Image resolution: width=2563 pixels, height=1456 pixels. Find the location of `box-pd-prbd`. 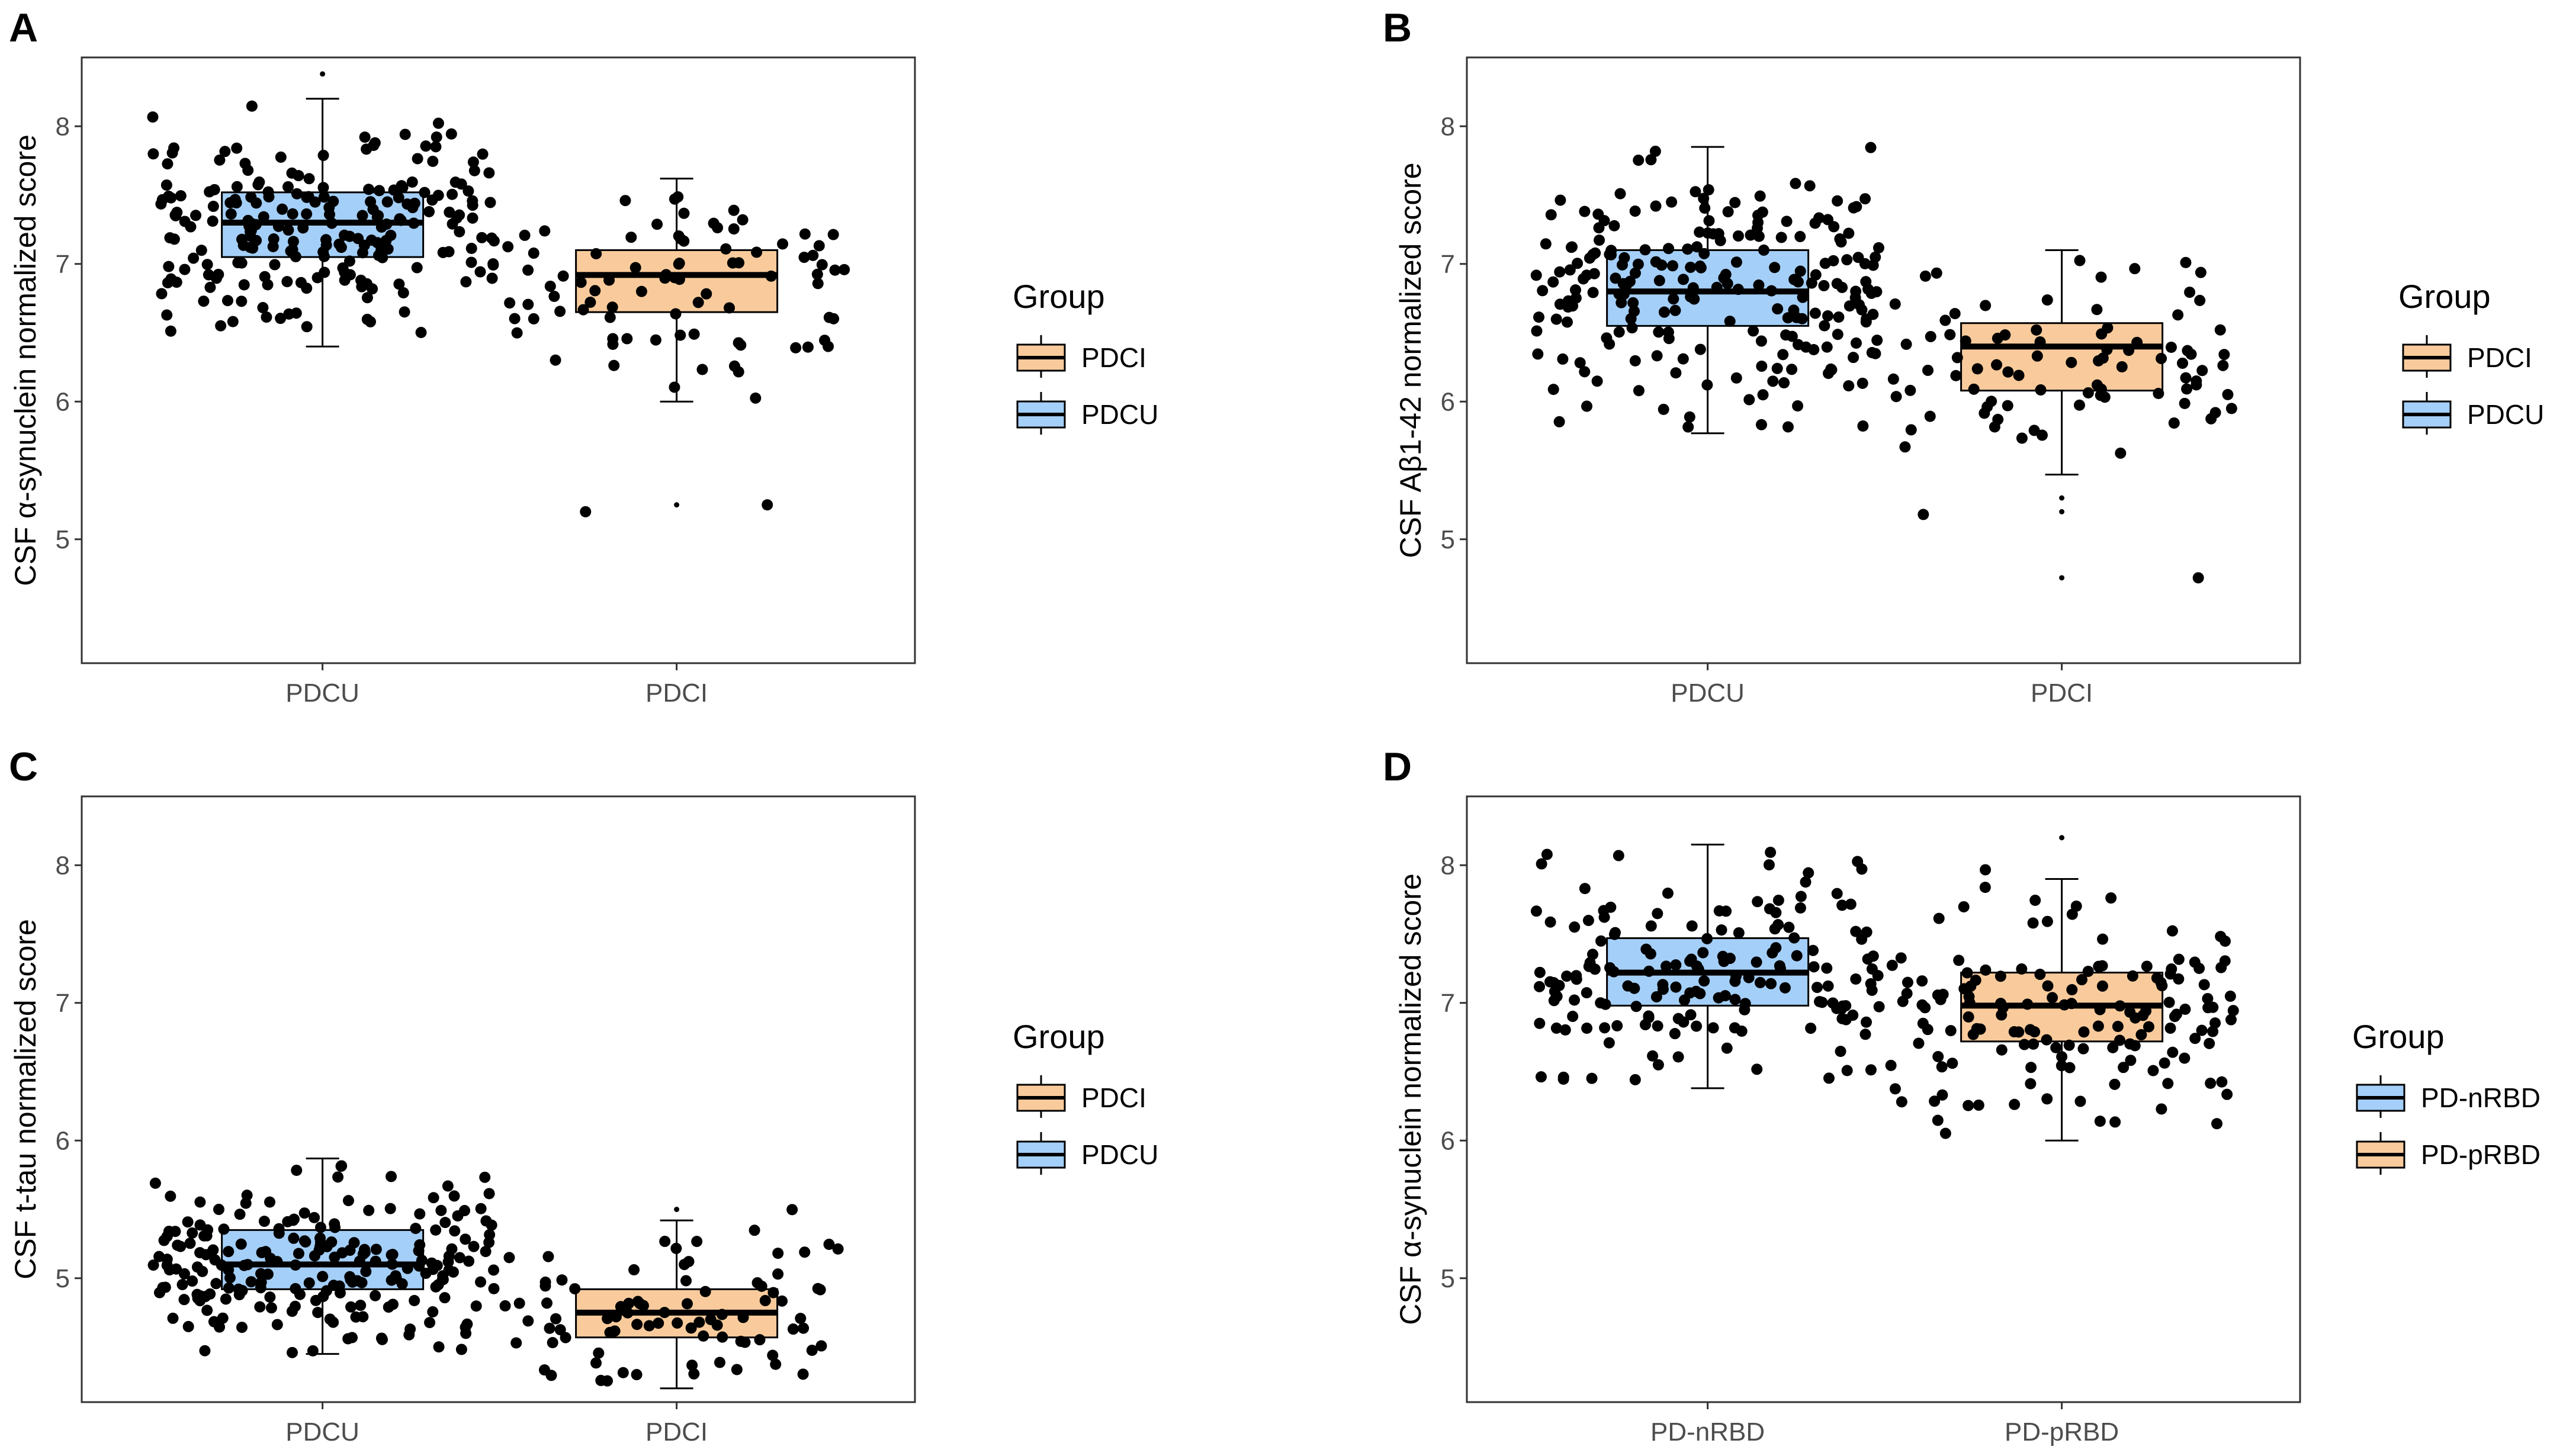

box-pd-prbd is located at coordinates (2062, 988).